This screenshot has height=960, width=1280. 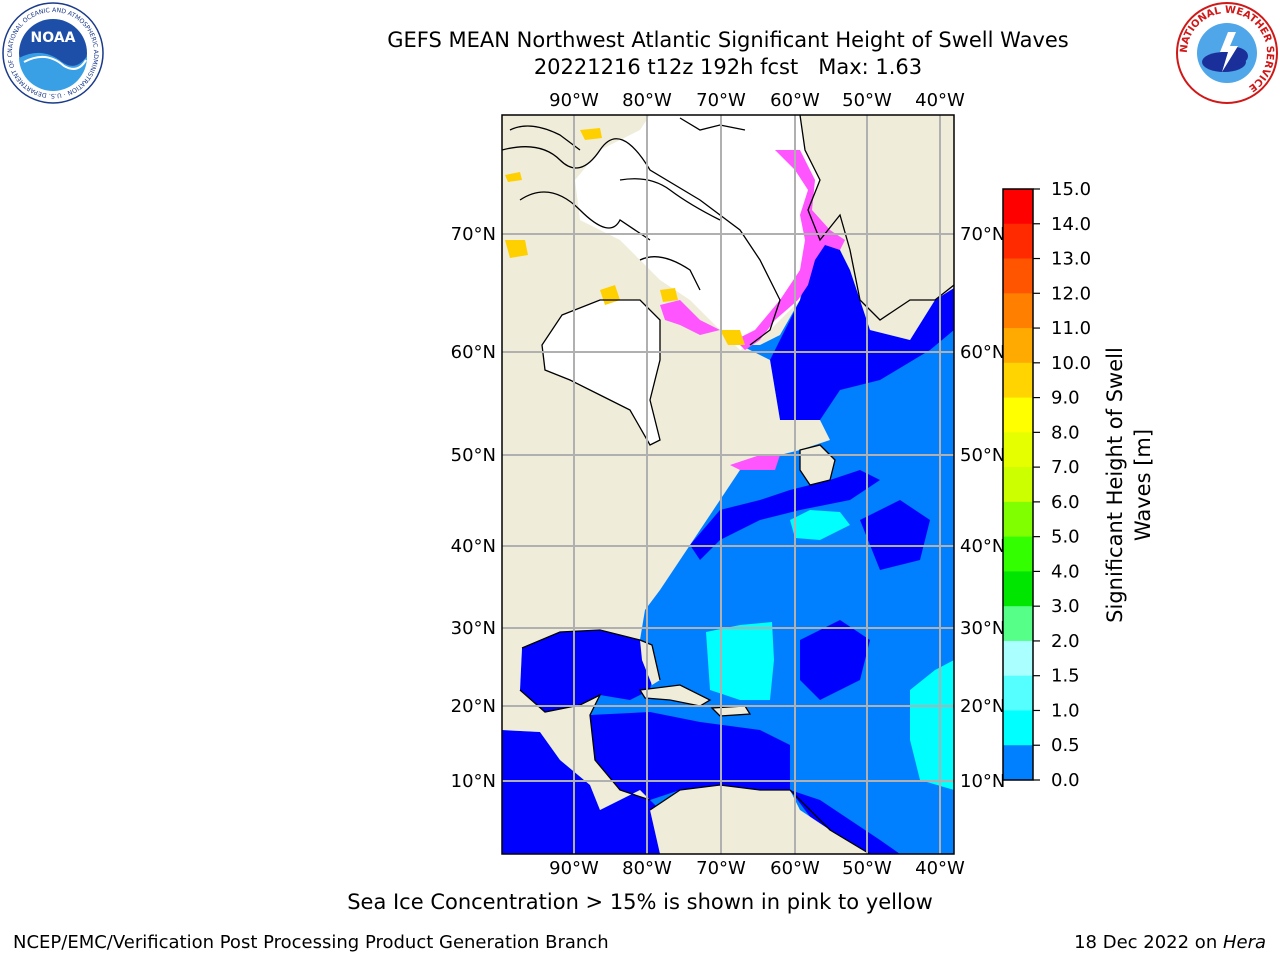 What do you see at coordinates (574, 100) in the screenshot?
I see `lon-label-top: 90°W` at bounding box center [574, 100].